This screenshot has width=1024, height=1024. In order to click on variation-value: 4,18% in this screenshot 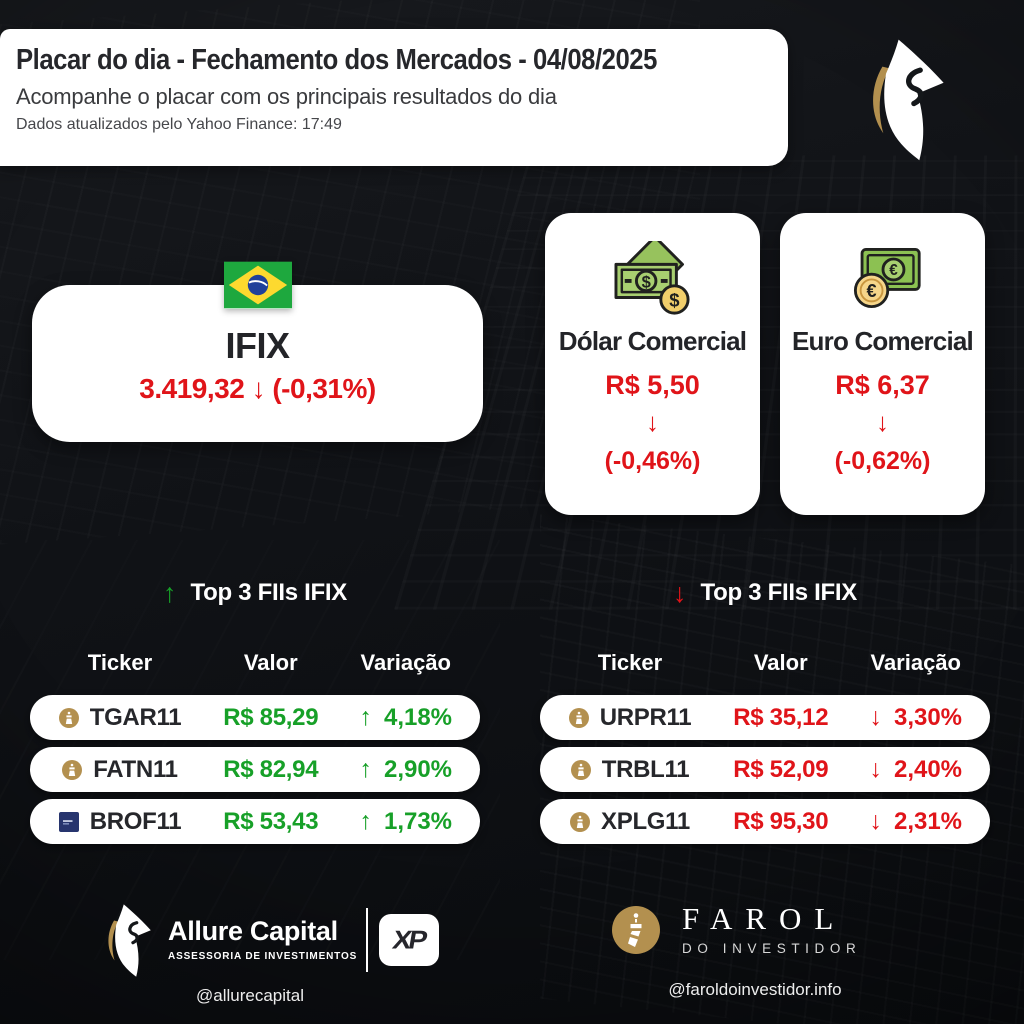, I will do `click(418, 717)`.